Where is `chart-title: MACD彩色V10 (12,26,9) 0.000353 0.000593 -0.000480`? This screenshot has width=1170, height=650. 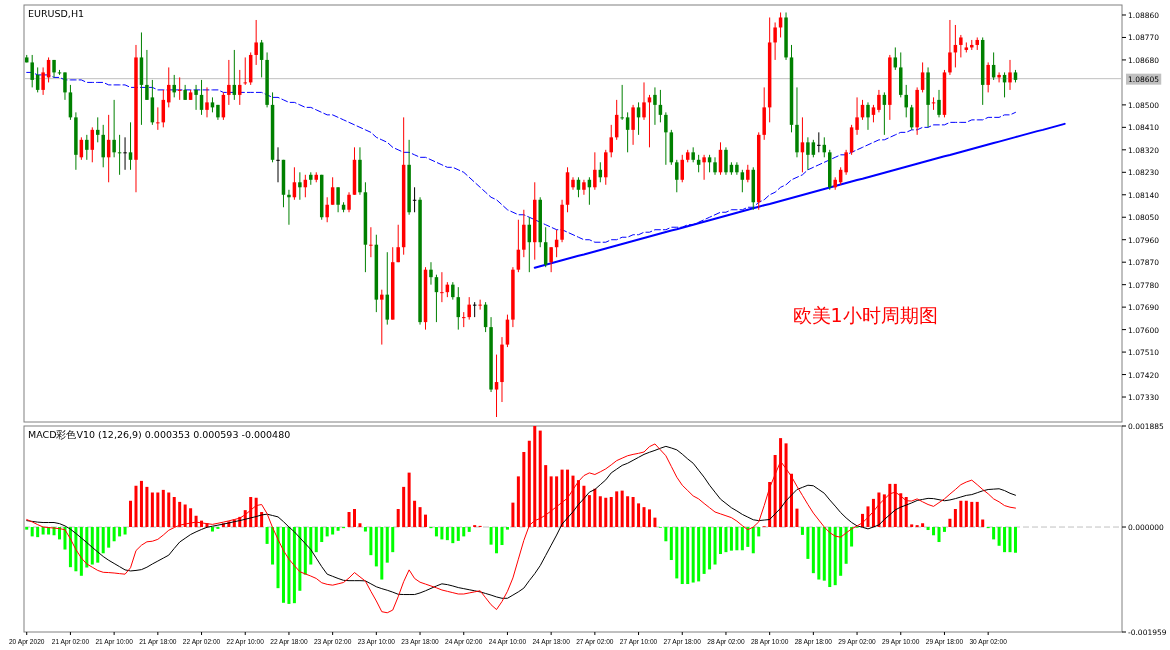
chart-title: MACD彩色V10 (12,26,9) 0.000353 0.000593 -0.000480 is located at coordinates (159, 434).